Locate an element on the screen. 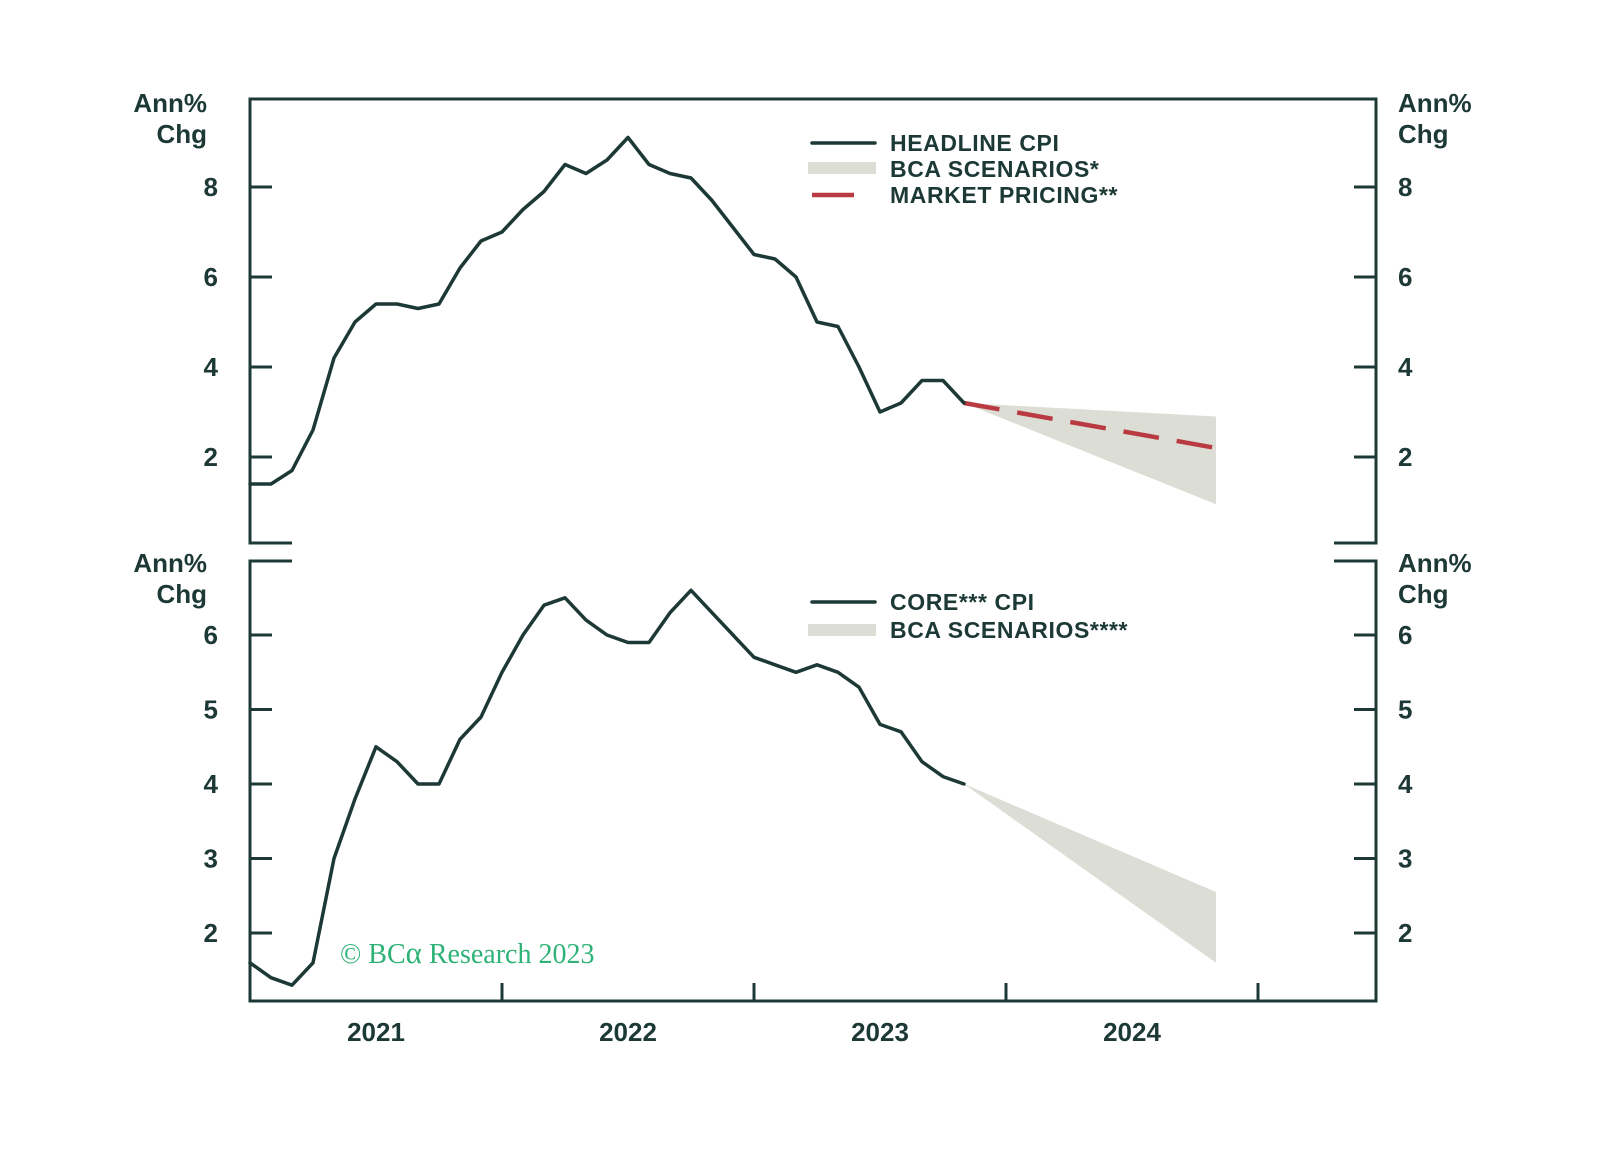 This screenshot has height=1149, width=1598. headline-cpi-line is located at coordinates (607, 310).